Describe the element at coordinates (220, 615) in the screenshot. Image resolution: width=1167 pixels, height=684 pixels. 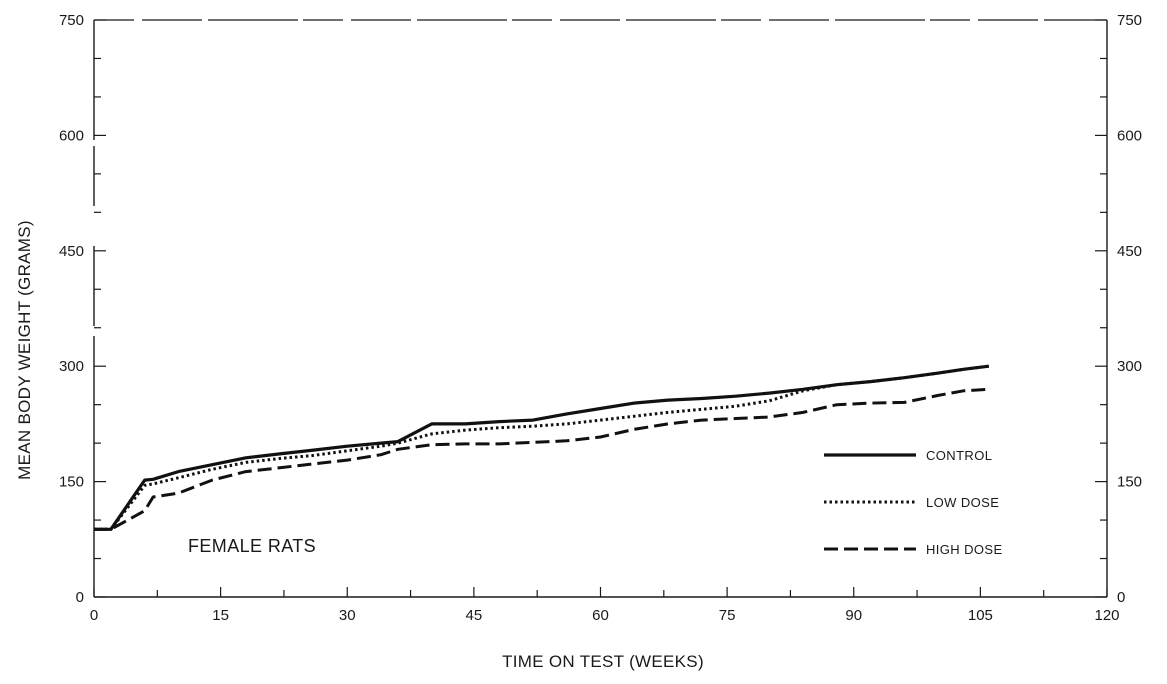
I see `x-tick-label: 15` at that location.